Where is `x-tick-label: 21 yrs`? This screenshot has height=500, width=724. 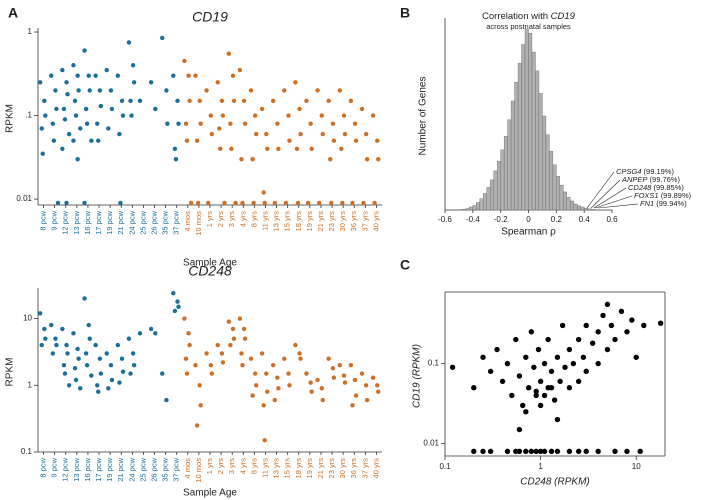
x-tick-label: 21 yrs is located at coordinates (320, 468).